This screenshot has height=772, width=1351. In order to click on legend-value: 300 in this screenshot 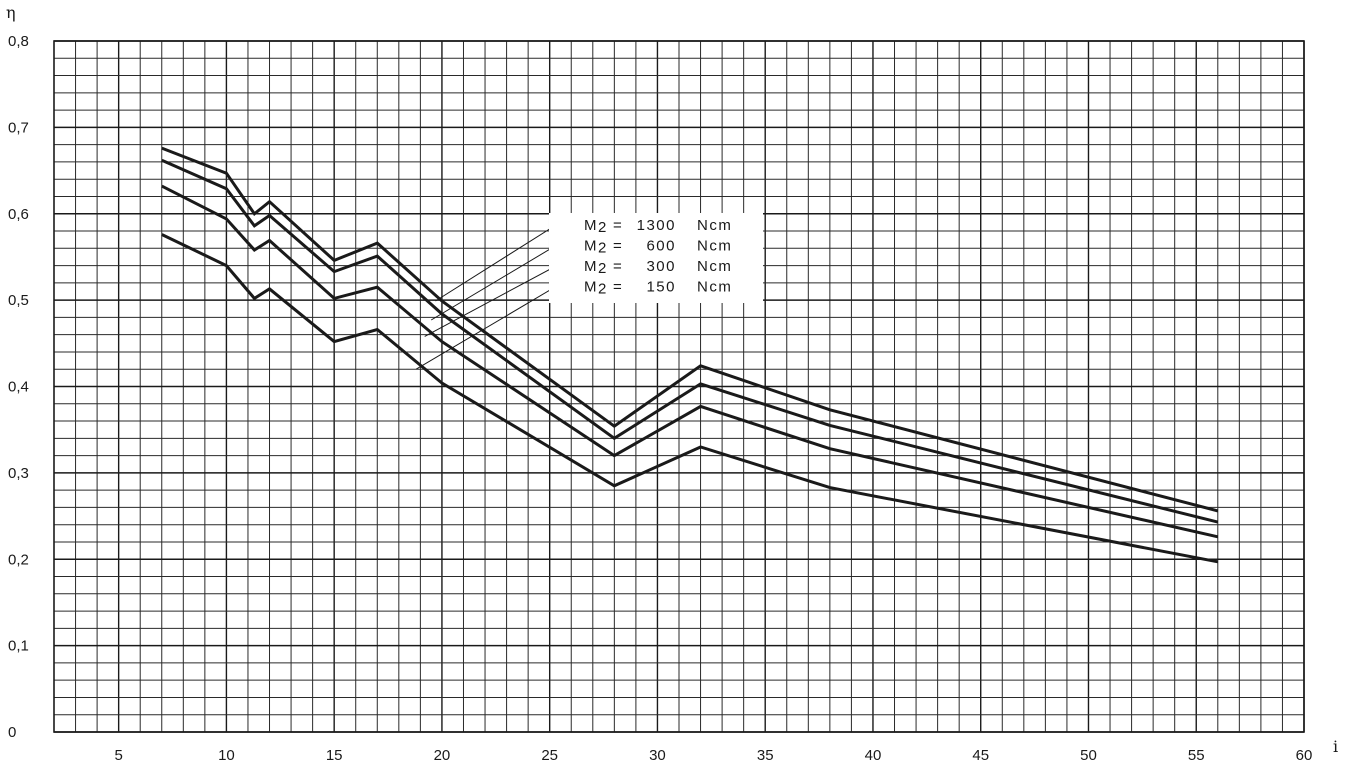, I will do `click(661, 266)`.